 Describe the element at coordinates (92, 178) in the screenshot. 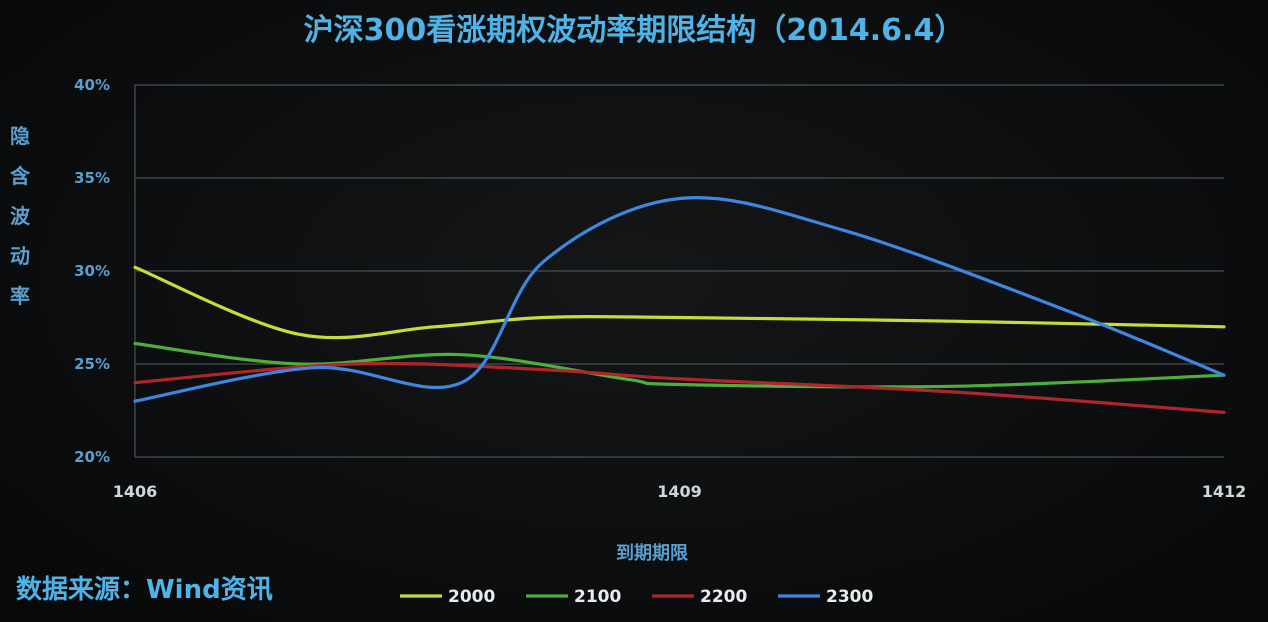

I see `y-tick-label: 35%` at that location.